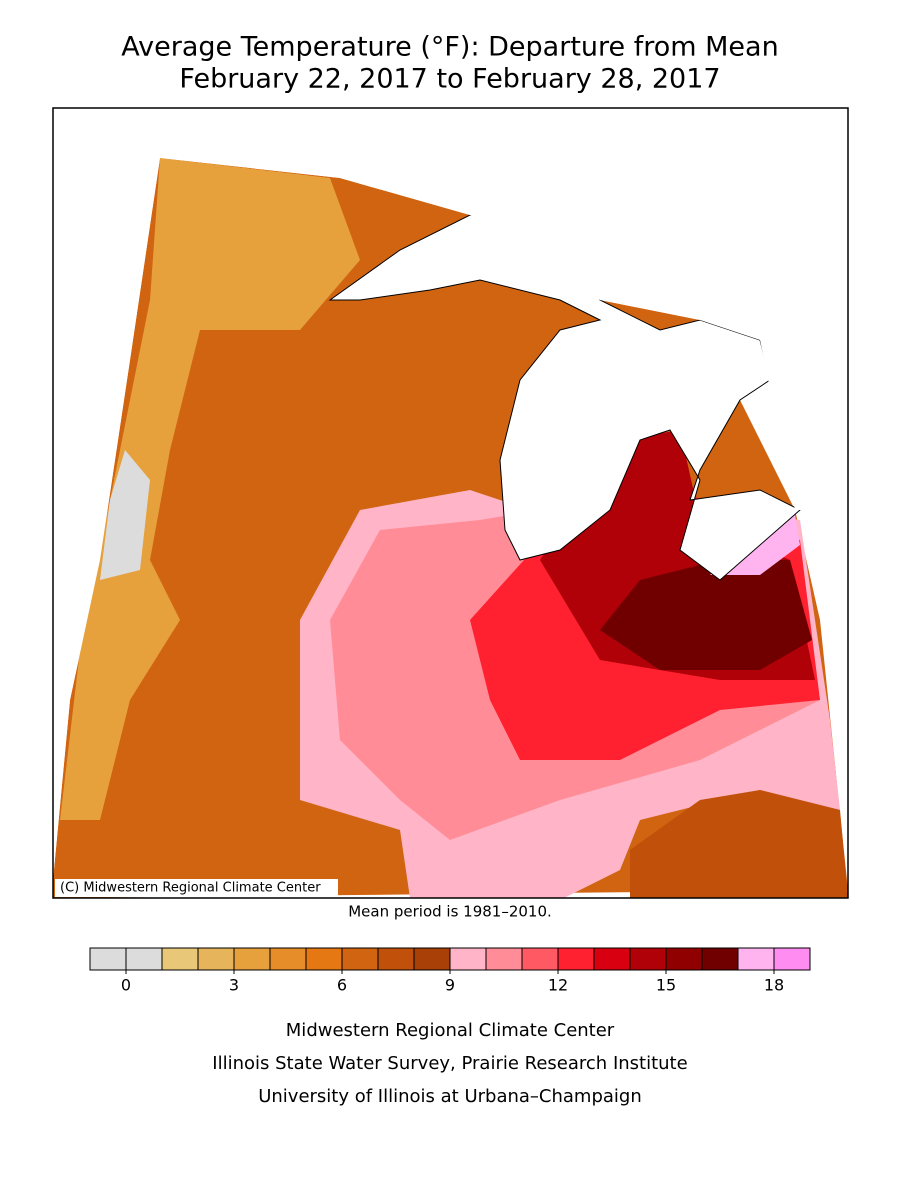 This screenshot has height=1200, width=900. Describe the element at coordinates (450, 985) in the screenshot. I see `colorbar-tick-label: 9` at that location.